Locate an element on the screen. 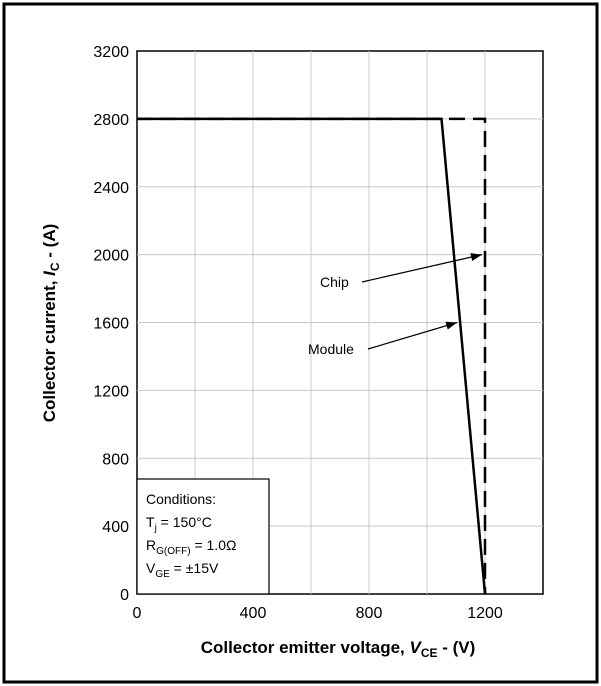 This screenshot has width=601, height=686. conditions-line-rgoff: RG(OFF) = 1.0Ω is located at coordinates (191, 547).